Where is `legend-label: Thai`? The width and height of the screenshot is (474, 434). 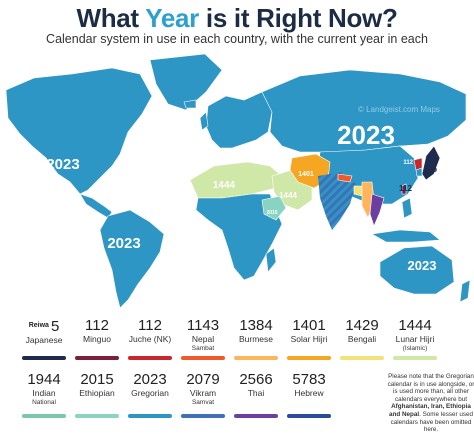 legend-label: Thai is located at coordinates (256, 393).